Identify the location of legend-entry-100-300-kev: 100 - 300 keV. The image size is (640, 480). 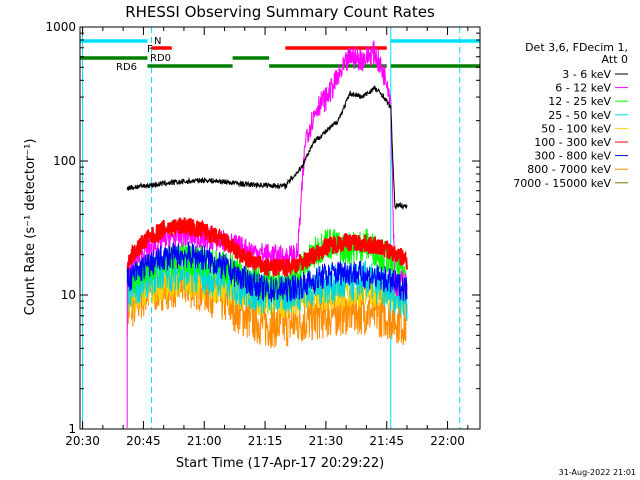
(572, 142).